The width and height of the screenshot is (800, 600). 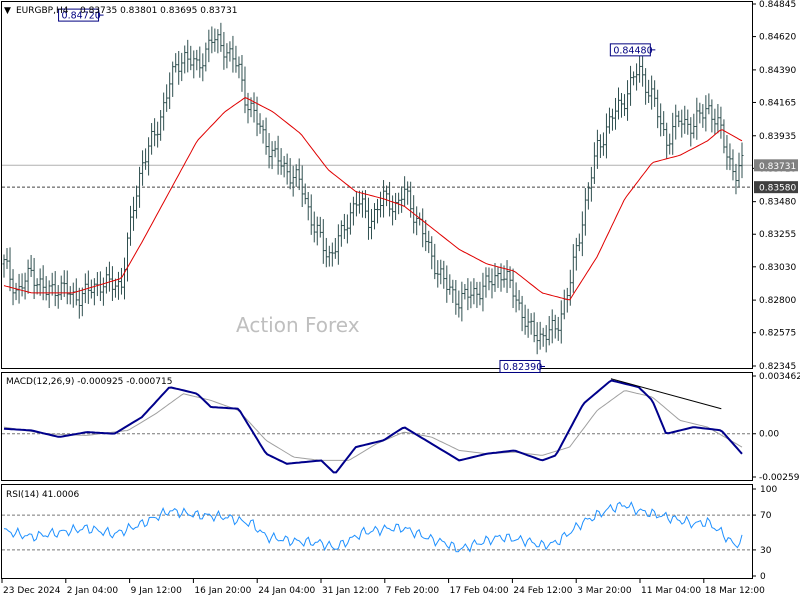 I want to click on ohlc-text: 0.83735 0.83801 0.83695 0.83731, so click(x=158, y=11).